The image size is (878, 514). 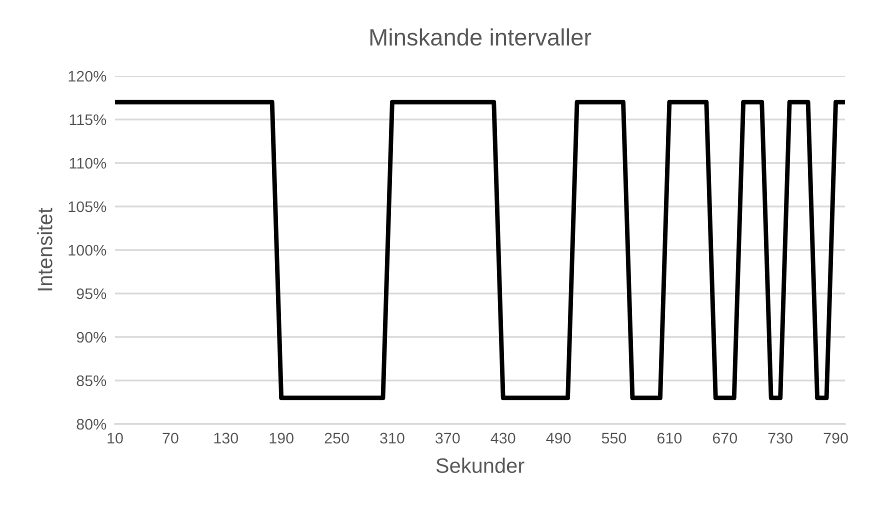 I want to click on x-tick-label: 670, so click(x=725, y=438).